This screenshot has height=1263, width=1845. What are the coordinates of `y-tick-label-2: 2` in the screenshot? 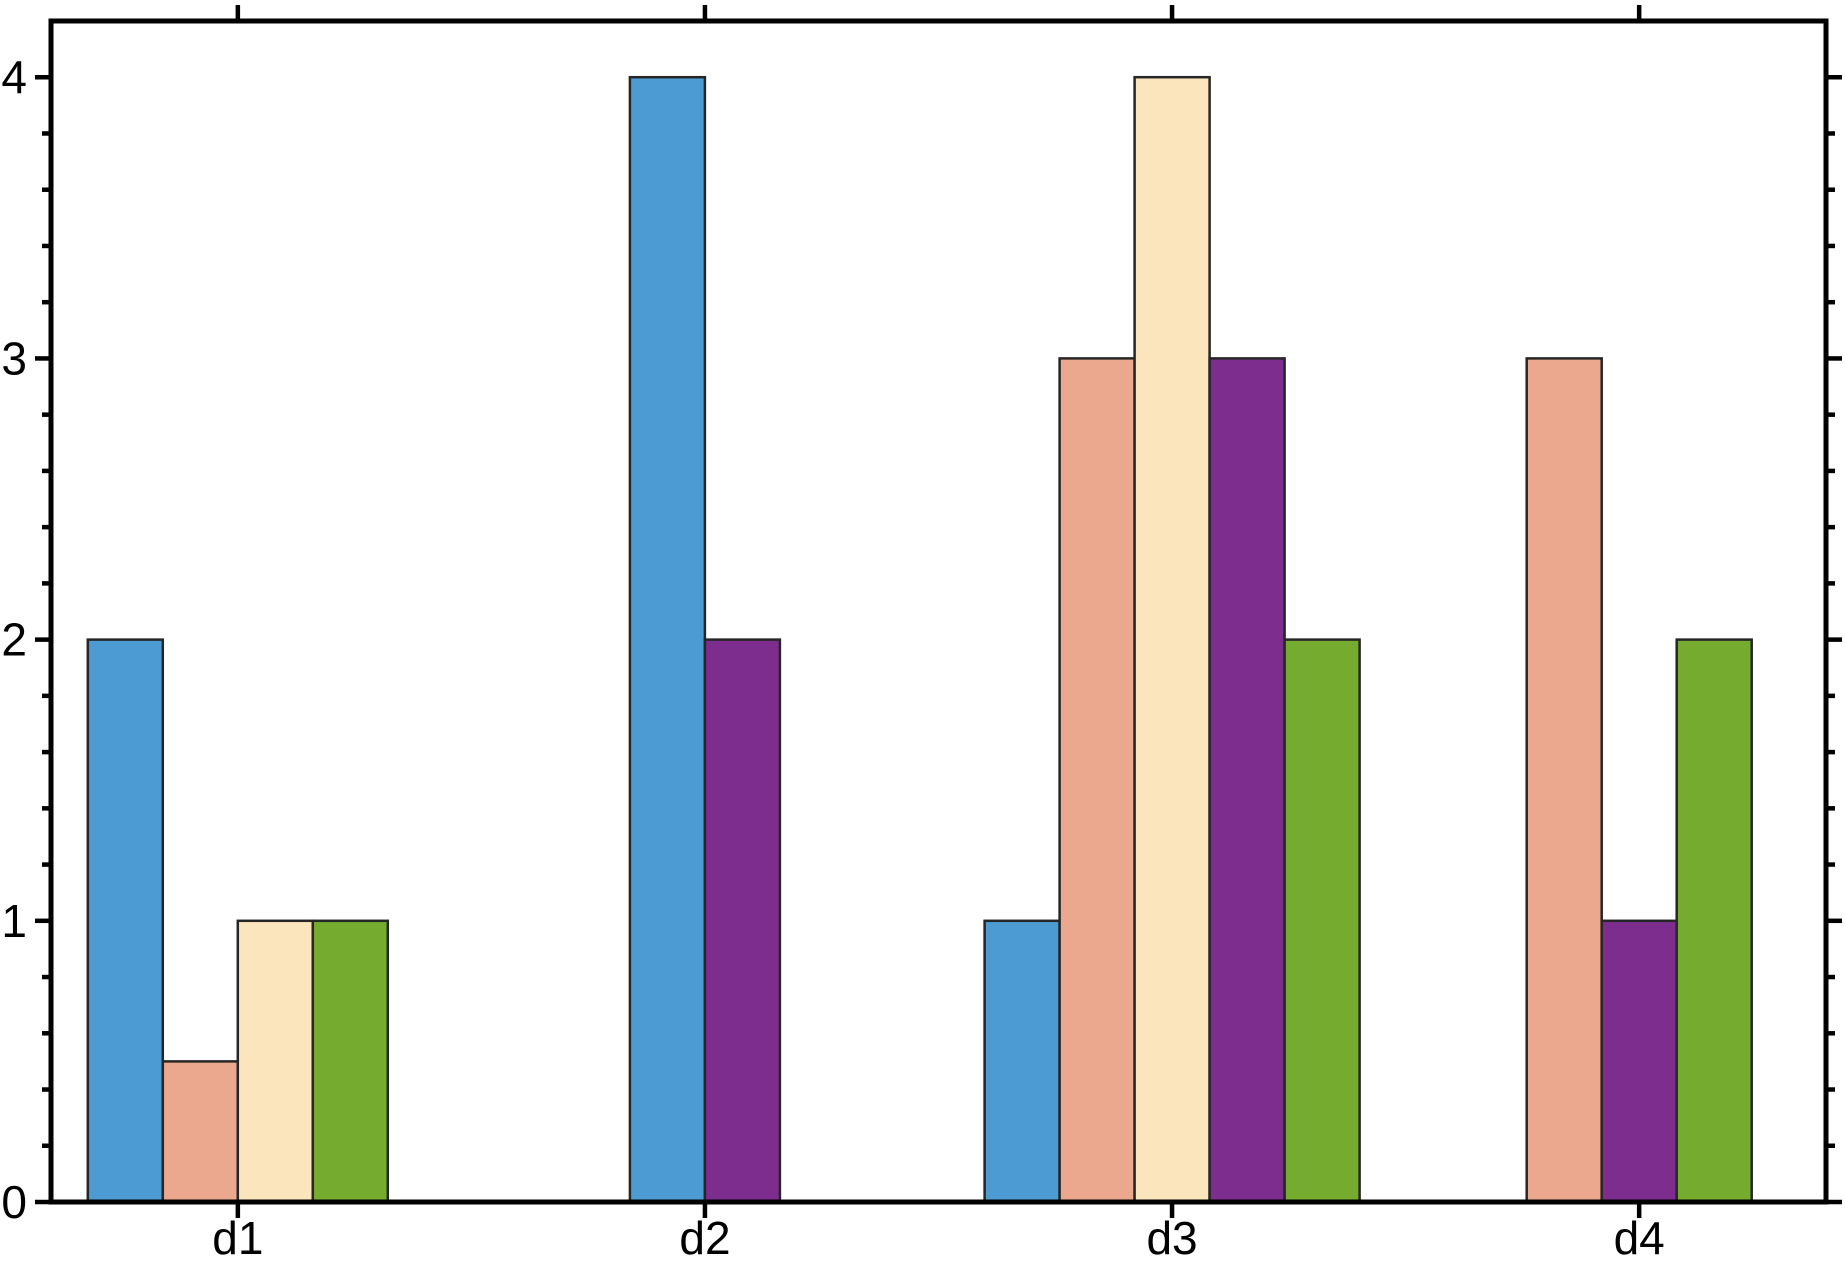 It's located at (14, 640).